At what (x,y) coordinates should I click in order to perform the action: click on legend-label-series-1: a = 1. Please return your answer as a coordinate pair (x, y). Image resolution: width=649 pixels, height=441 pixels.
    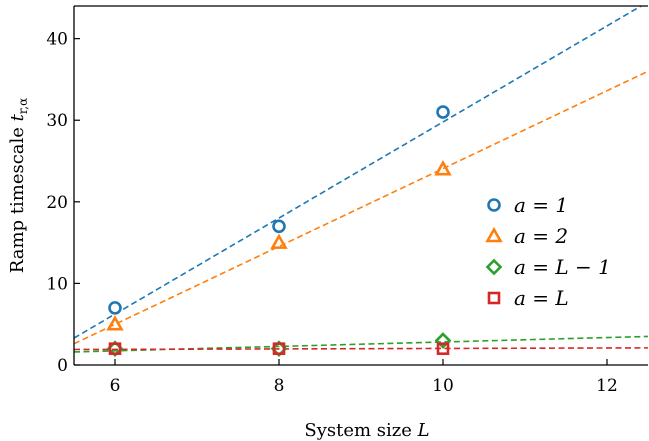
    Looking at the image, I should click on (541, 205).